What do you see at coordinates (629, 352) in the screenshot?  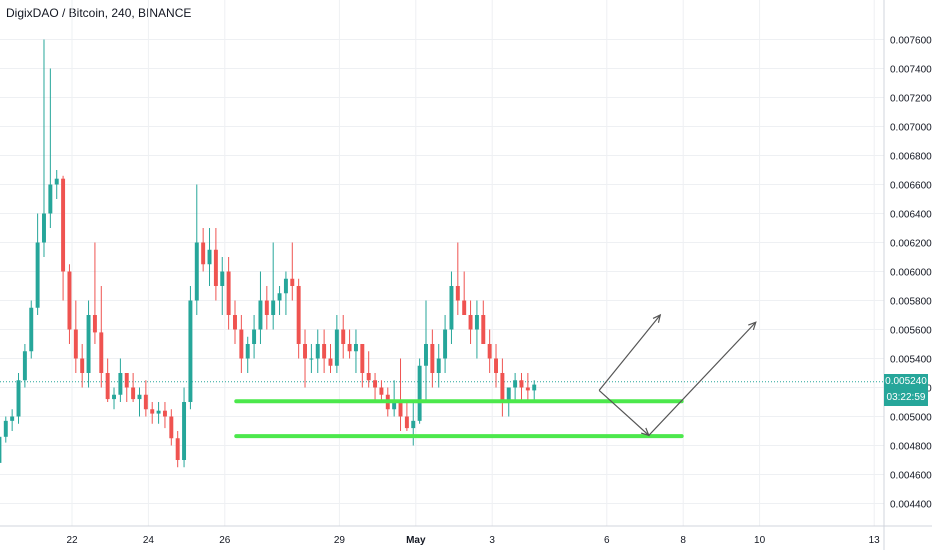 I see `projection-arrow` at bounding box center [629, 352].